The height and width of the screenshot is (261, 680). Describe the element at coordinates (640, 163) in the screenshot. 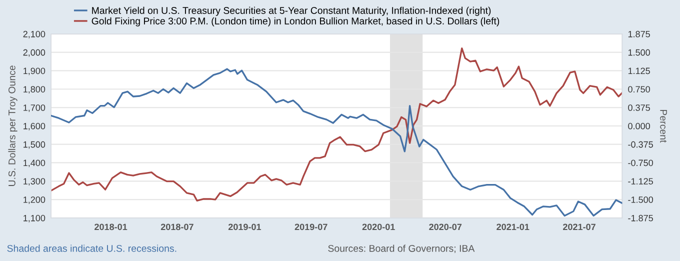

I see `y2-tick-label: -0.750` at that location.